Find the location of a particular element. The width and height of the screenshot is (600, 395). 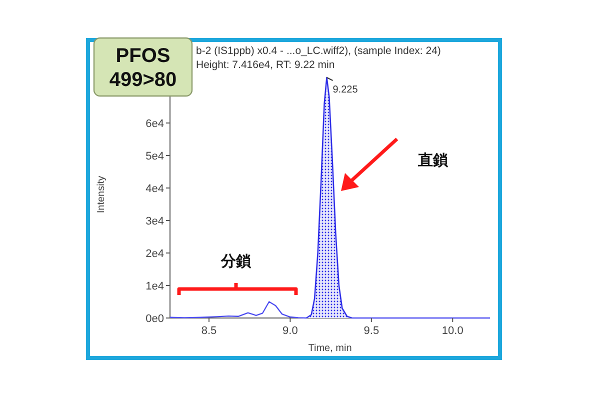

annotation: PFOS 499>80 is located at coordinates (143, 68).